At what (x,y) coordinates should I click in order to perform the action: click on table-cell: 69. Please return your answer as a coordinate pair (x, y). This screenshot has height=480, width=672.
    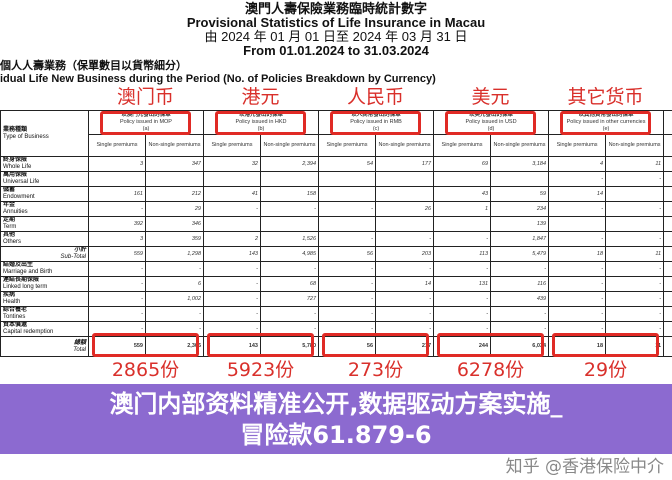
    Looking at the image, I should click on (462, 164).